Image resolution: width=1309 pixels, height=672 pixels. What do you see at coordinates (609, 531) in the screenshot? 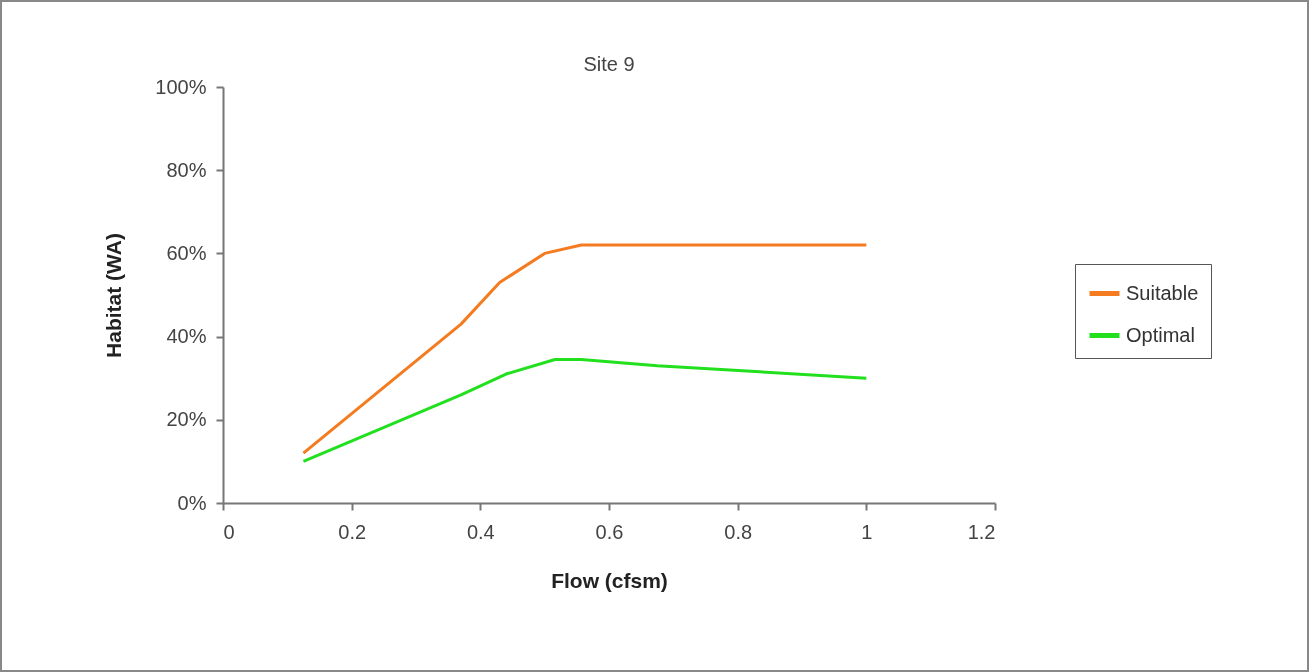
I see `x-tick-label: 0.6` at bounding box center [609, 531].